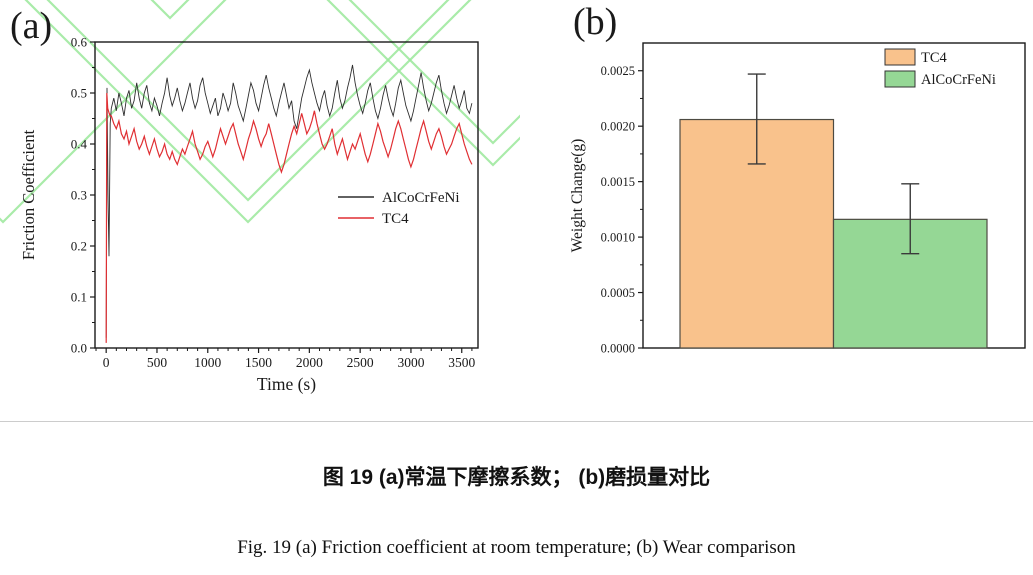  Describe the element at coordinates (28, 194) in the screenshot. I see `svg-text: Friction Coefficient` at that location.